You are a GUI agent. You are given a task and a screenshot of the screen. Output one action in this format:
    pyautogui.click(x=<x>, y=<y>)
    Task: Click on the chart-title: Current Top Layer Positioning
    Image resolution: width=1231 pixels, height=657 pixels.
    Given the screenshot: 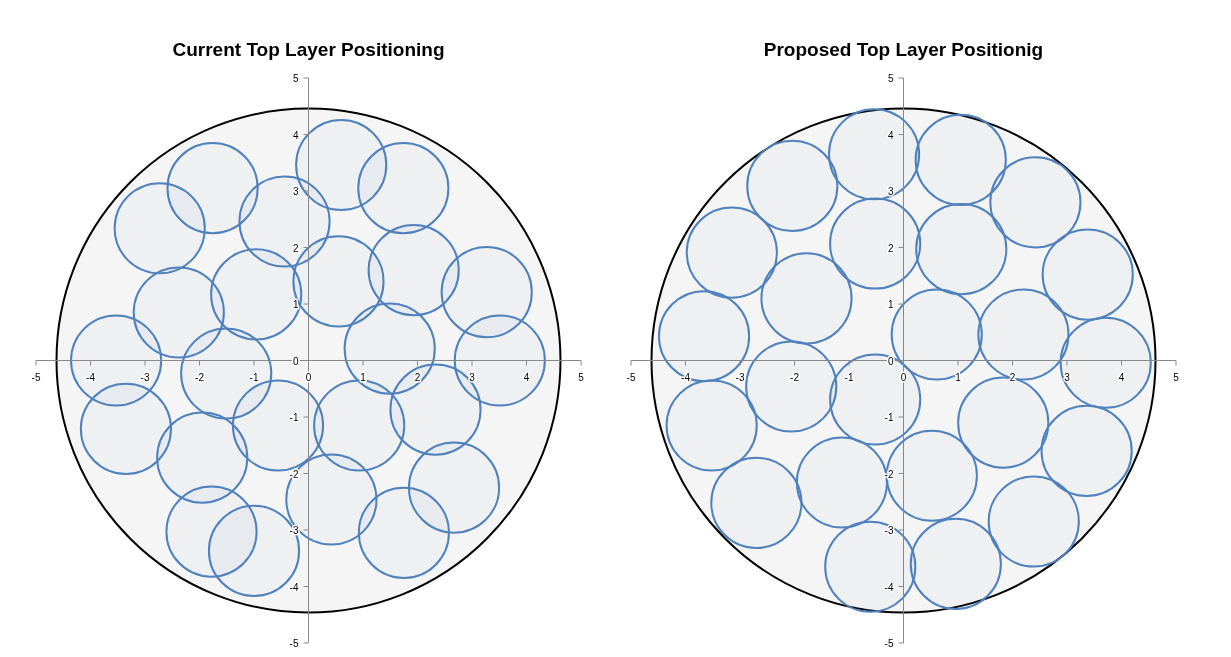 What is the action you would take?
    pyautogui.click(x=308, y=49)
    